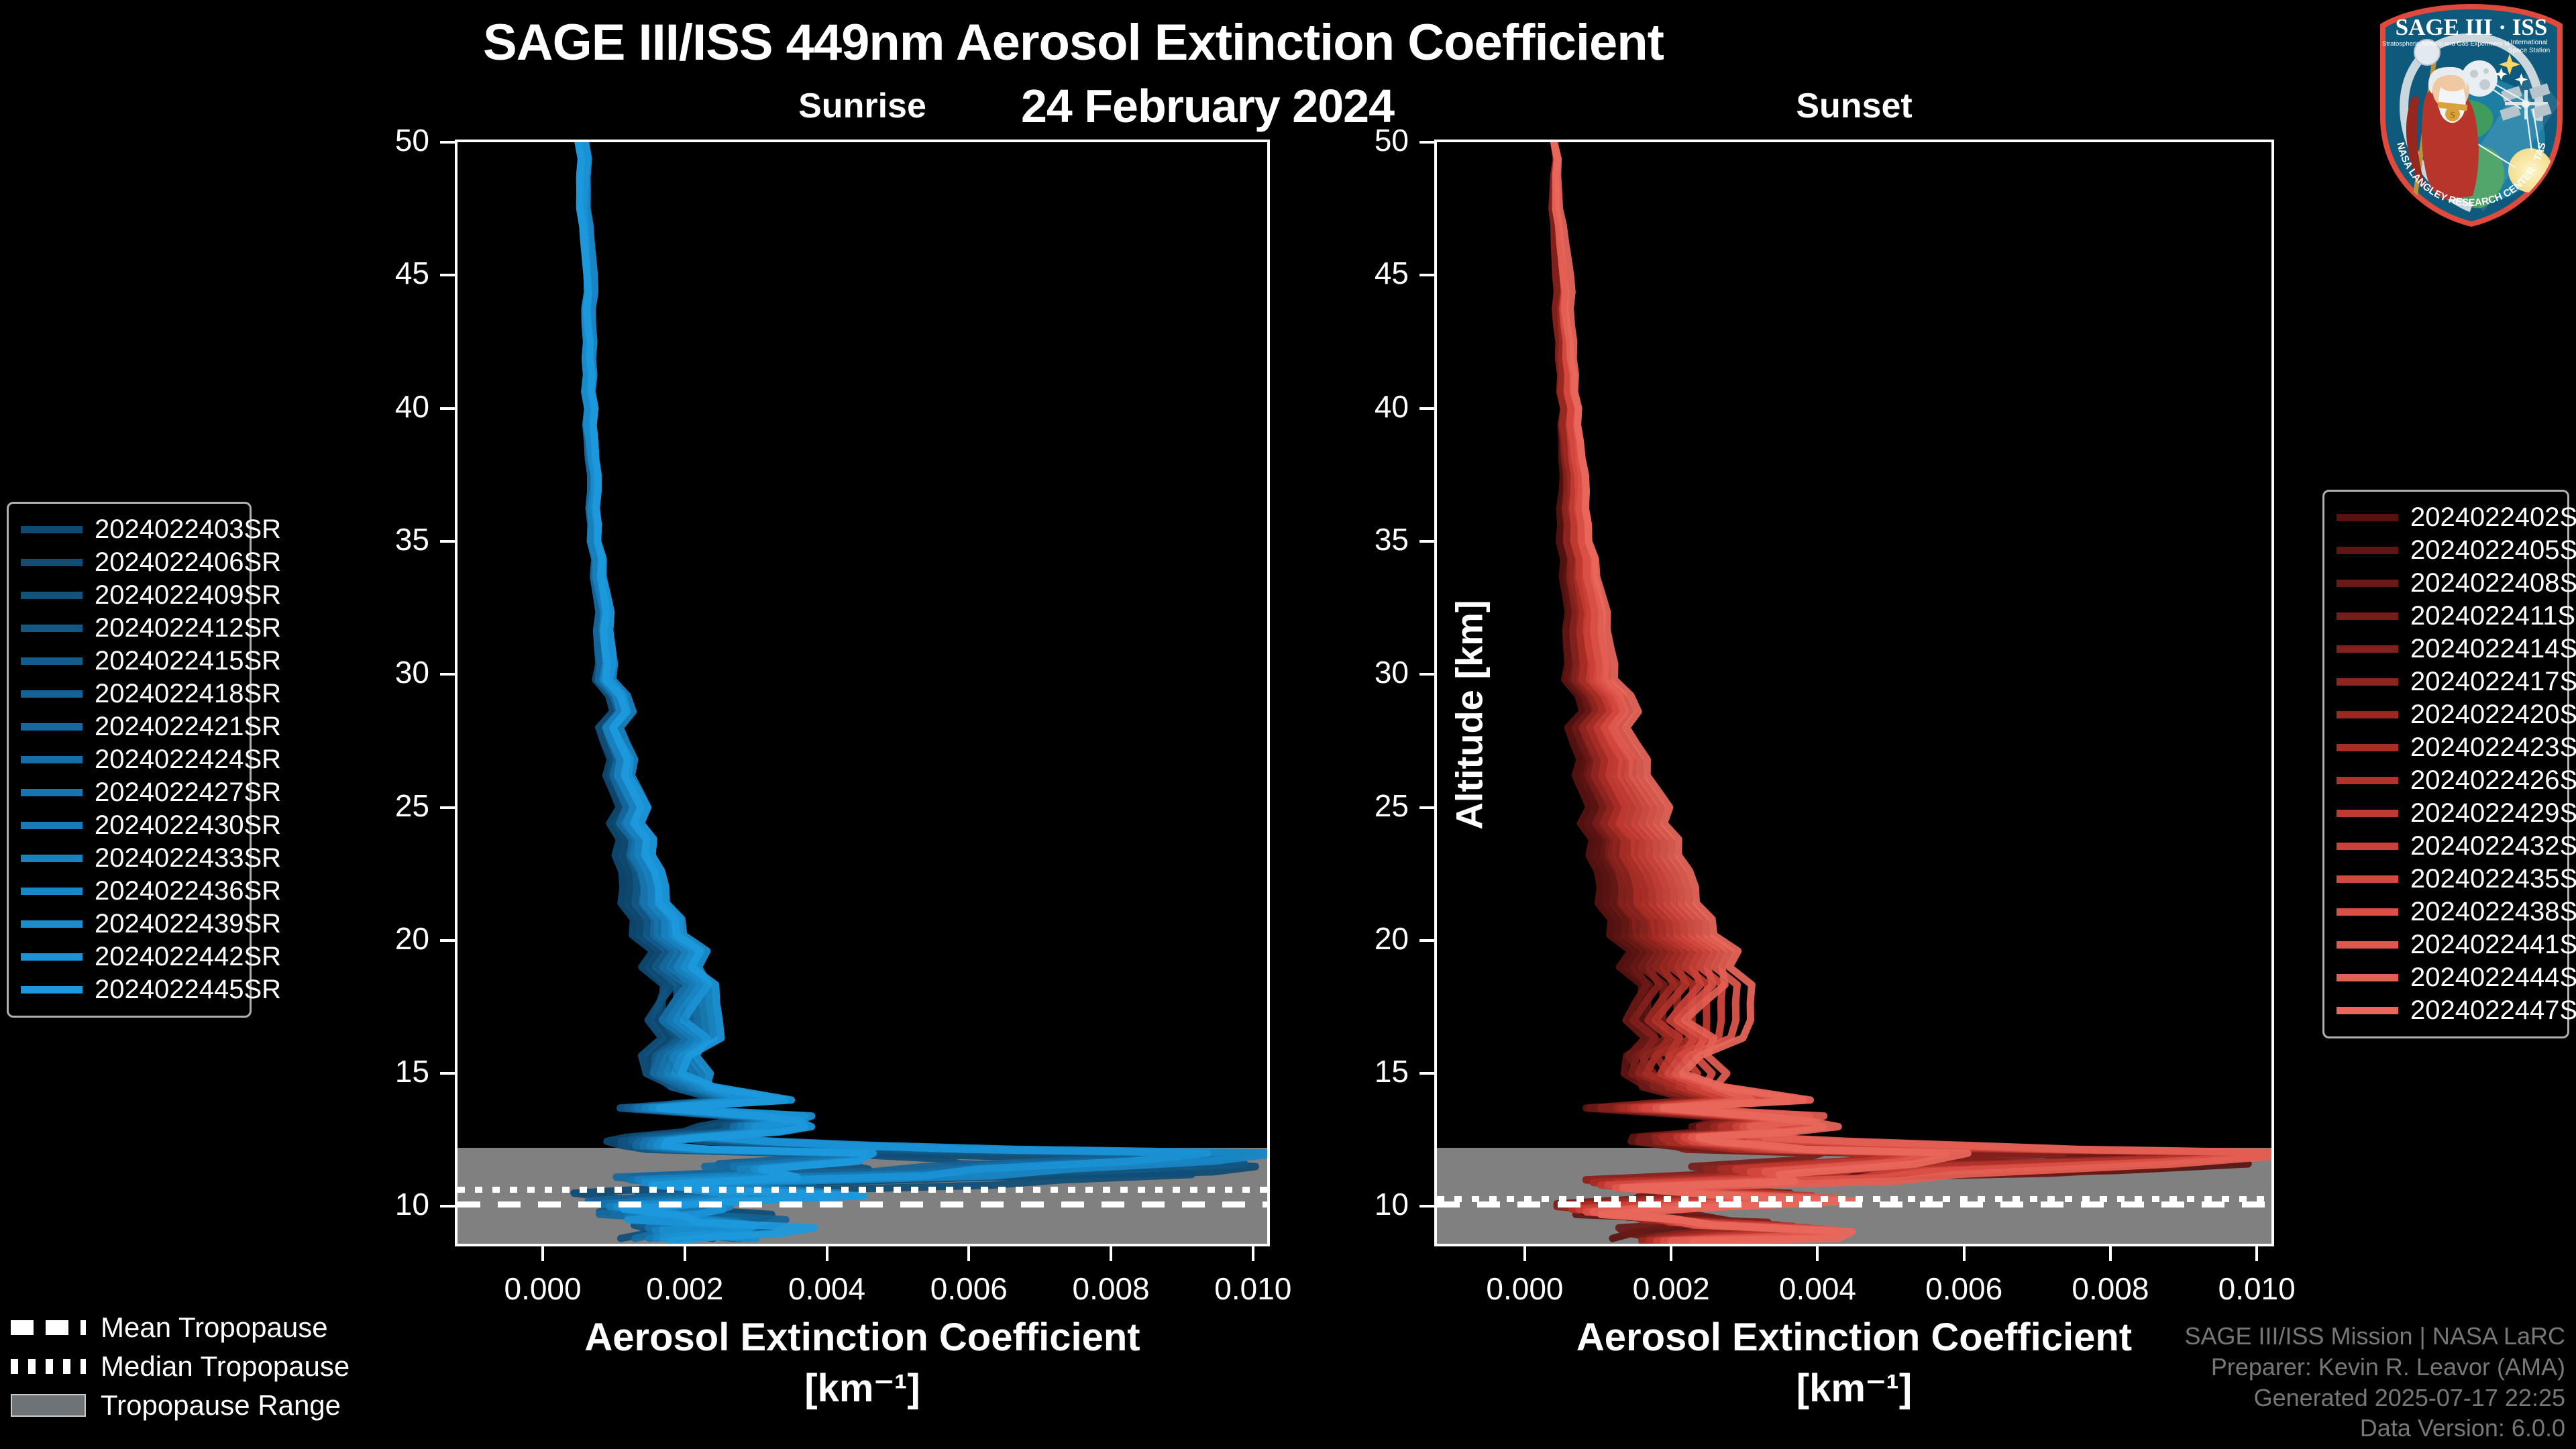 Image resolution: width=2576 pixels, height=1449 pixels. What do you see at coordinates (862, 1189) in the screenshot?
I see `median-tropopause-line` at bounding box center [862, 1189].